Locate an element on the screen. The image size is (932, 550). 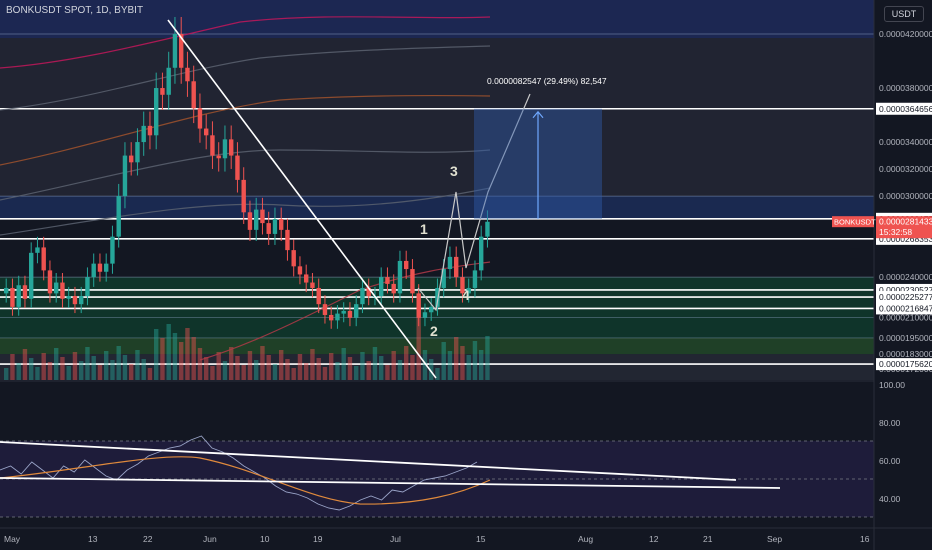
wave-label-3: 3 is located at coordinates (454, 171).